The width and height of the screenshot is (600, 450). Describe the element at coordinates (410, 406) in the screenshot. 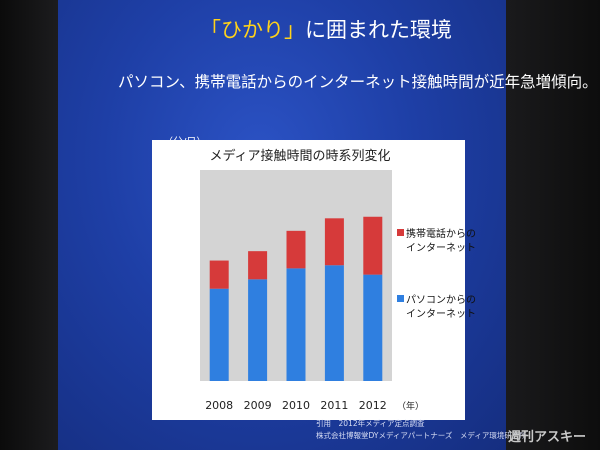

I see `x-axis-unit: （年）` at that location.